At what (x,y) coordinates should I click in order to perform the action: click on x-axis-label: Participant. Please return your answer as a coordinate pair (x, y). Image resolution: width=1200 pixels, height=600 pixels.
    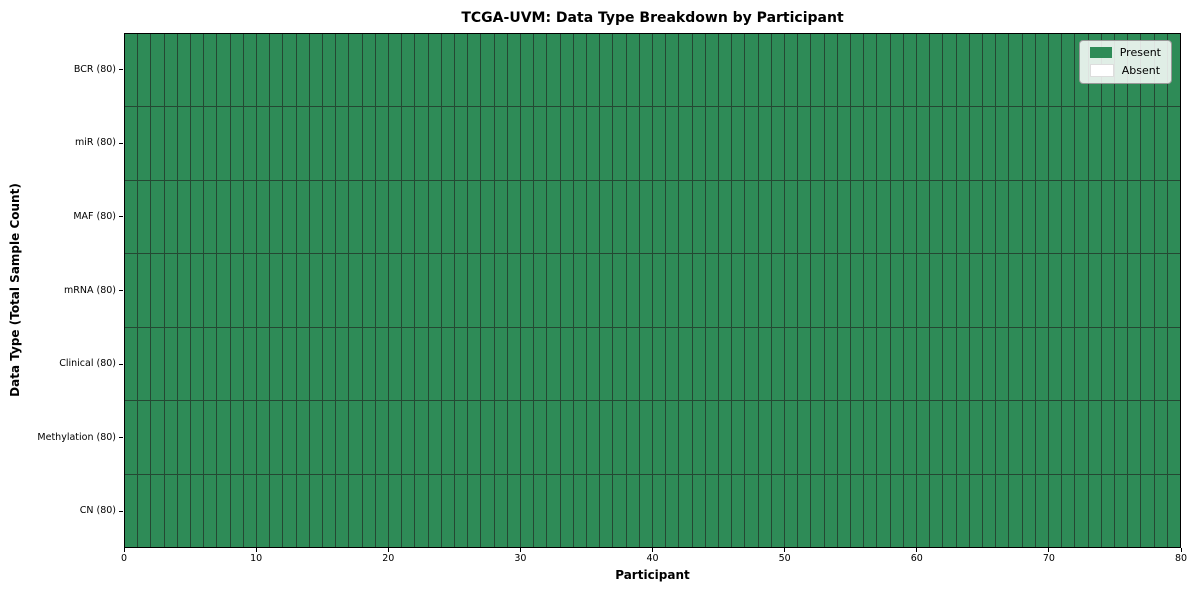
    Looking at the image, I should click on (652, 575).